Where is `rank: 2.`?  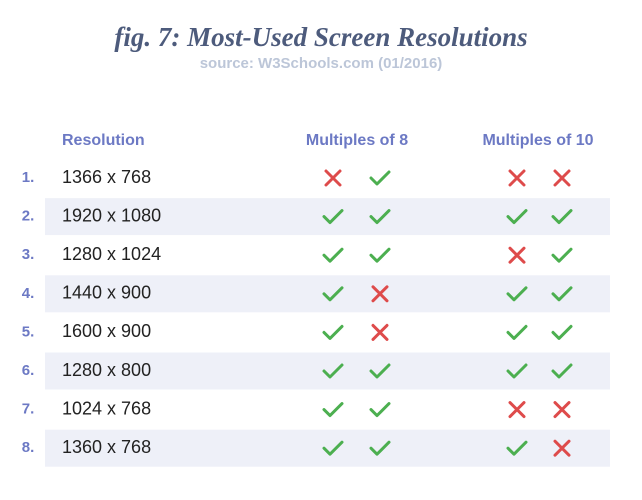
rank: 2. is located at coordinates (28, 216).